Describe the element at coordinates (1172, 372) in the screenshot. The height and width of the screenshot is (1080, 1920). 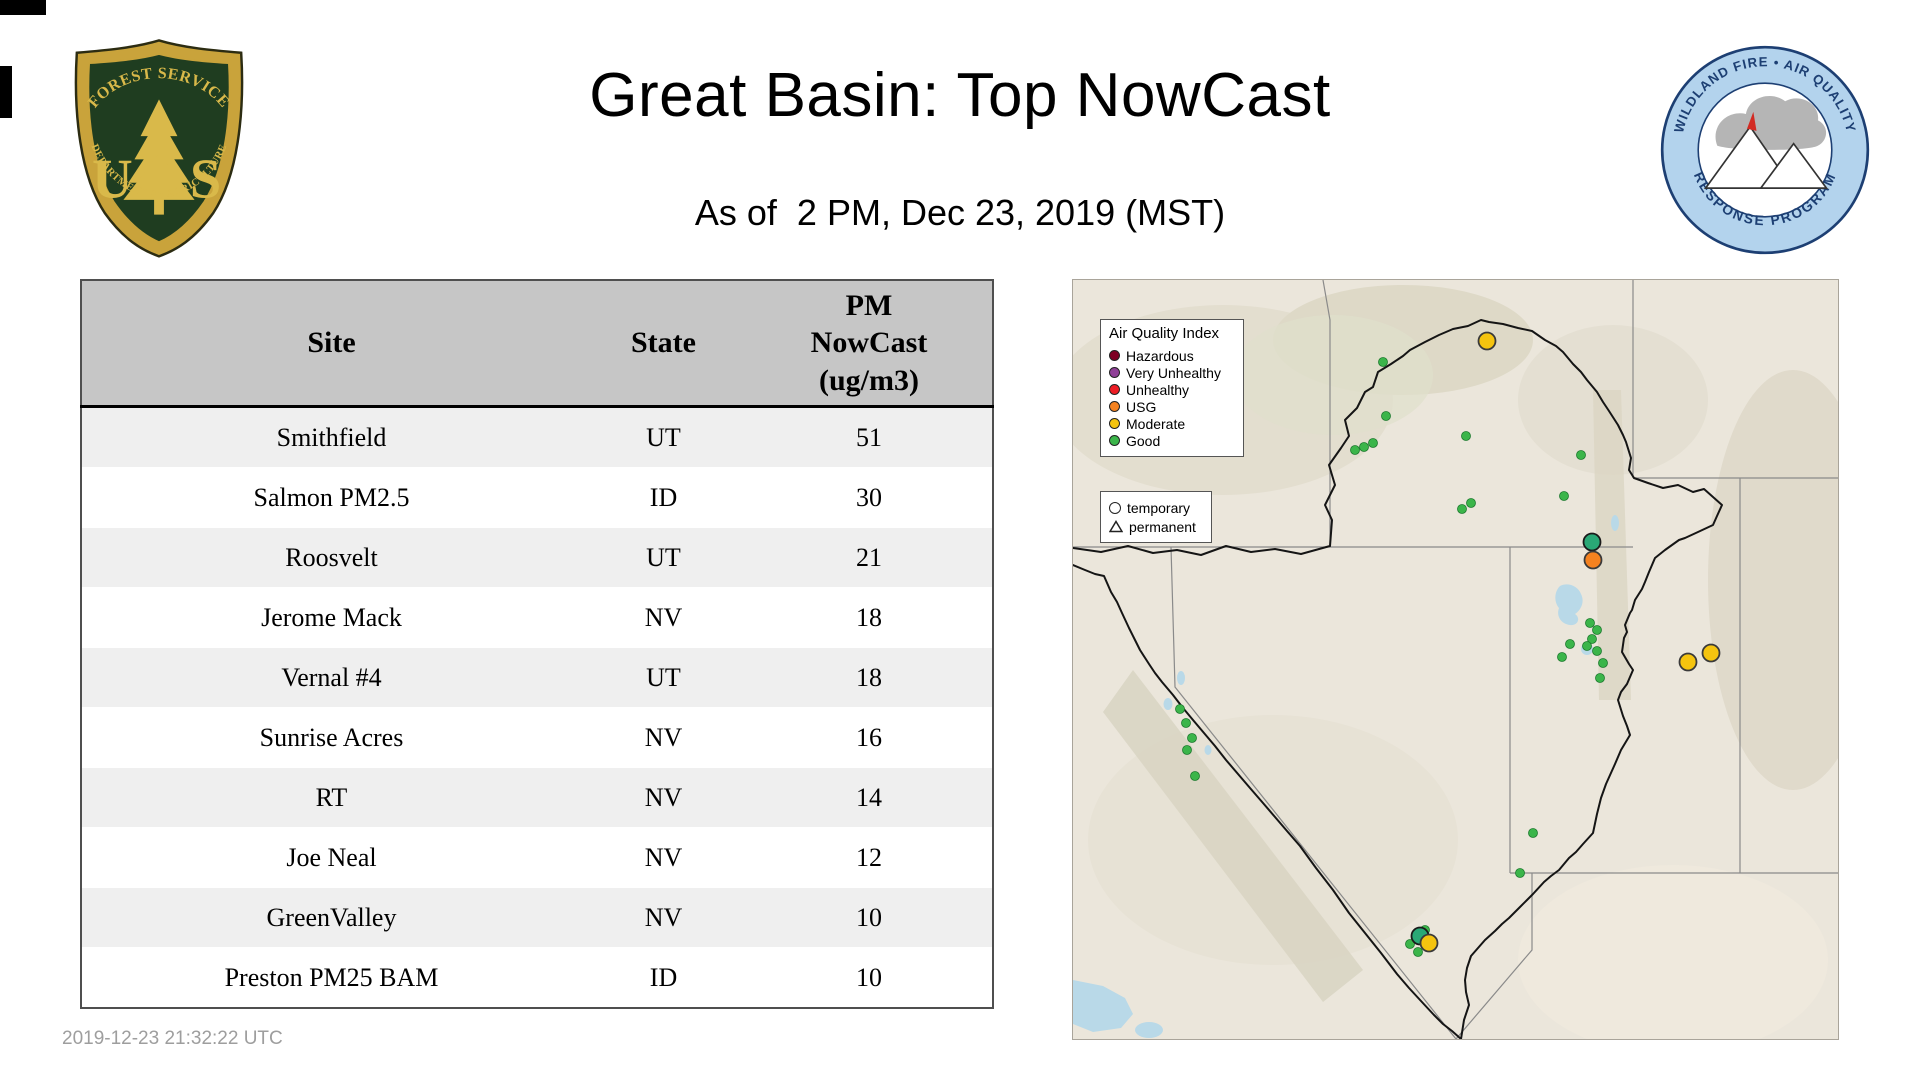
I see `aqi-legend-item: Very Unhealthy` at that location.